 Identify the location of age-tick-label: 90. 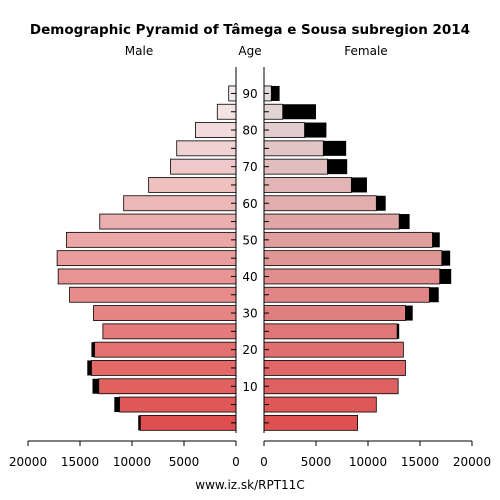
(249, 94).